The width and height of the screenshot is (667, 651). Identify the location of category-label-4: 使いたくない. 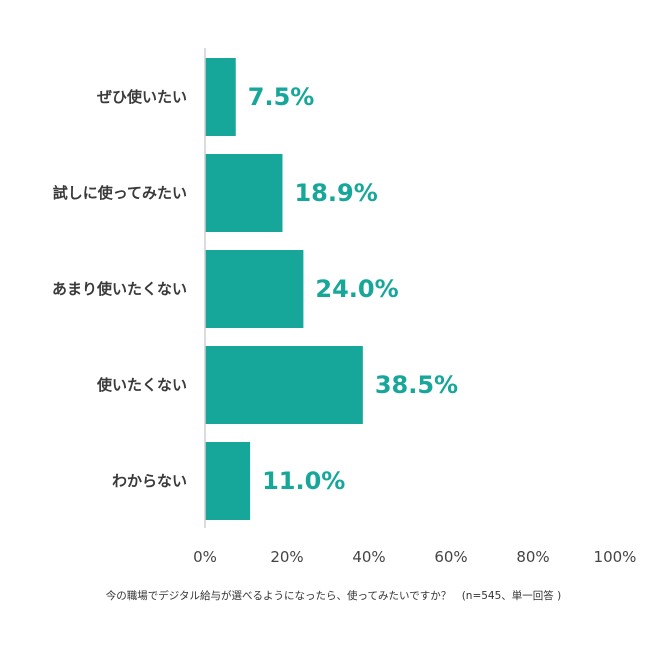
(141, 385).